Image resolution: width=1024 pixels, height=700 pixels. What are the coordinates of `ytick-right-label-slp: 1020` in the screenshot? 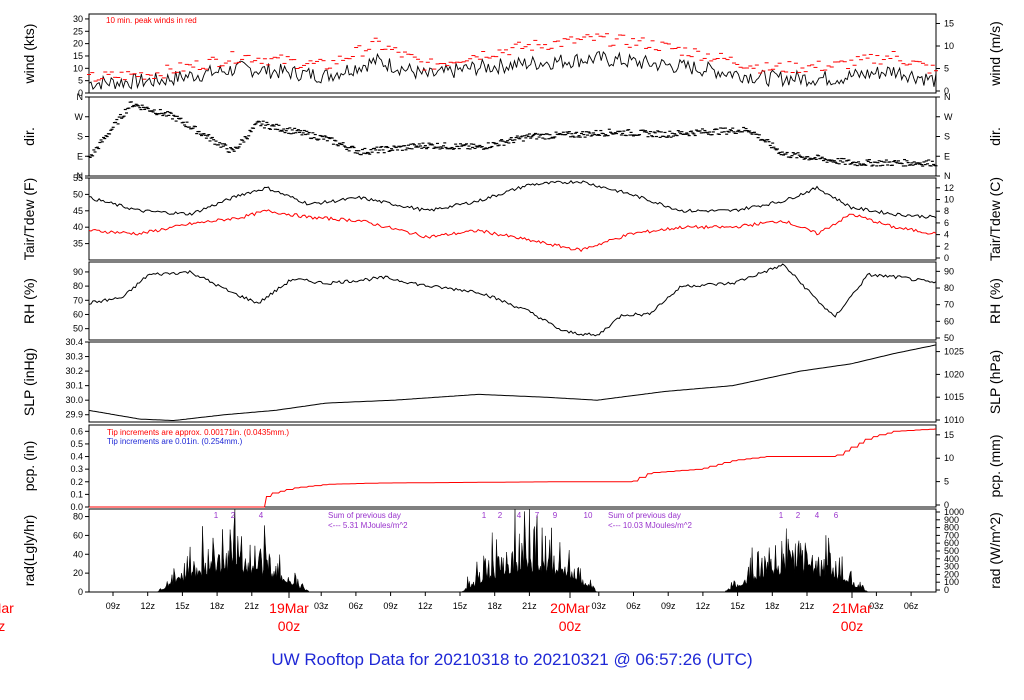 It's located at (954, 374).